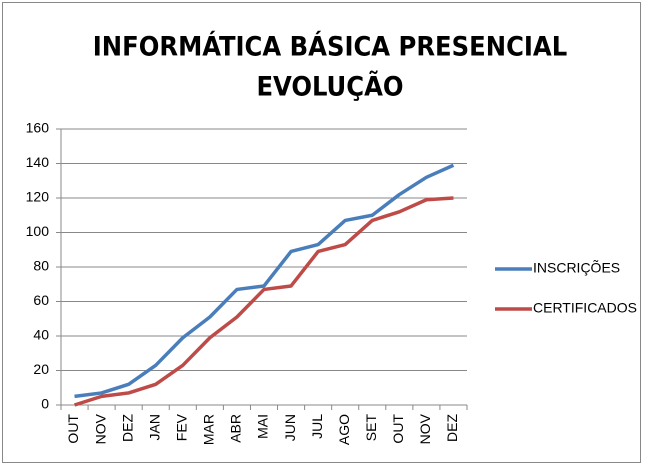  Describe the element at coordinates (41, 335) in the screenshot. I see `y-tick-label: 40` at that location.